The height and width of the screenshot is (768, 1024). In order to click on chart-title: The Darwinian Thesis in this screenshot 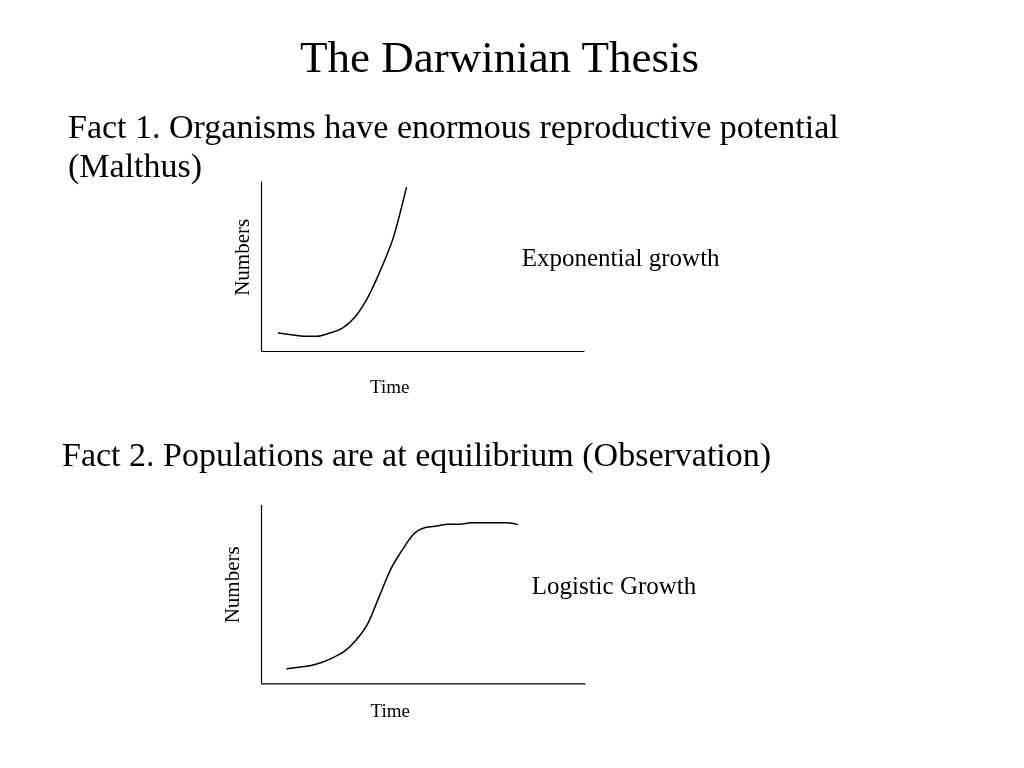, I will do `click(499, 57)`.